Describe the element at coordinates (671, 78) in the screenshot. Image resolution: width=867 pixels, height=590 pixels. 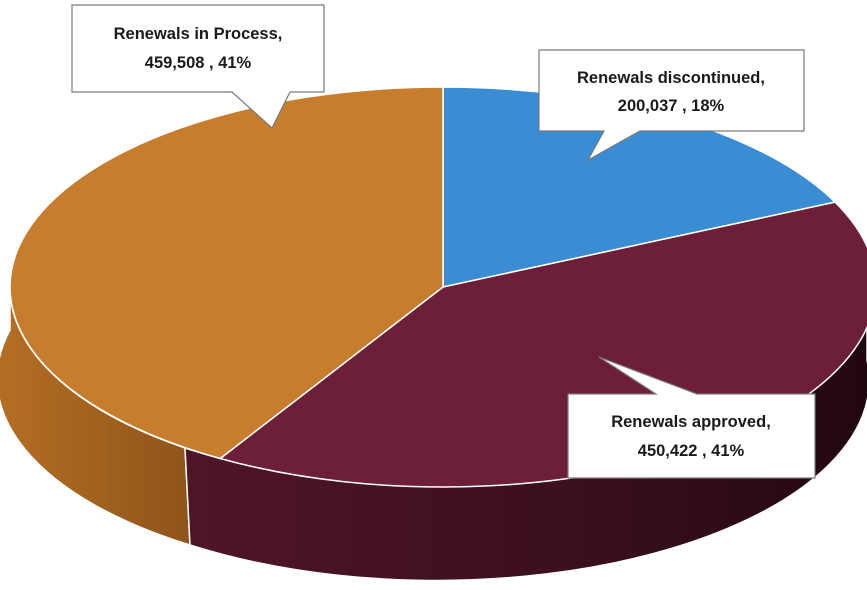
I see `callout-label-discontinued: Renewals discontinued,` at that location.